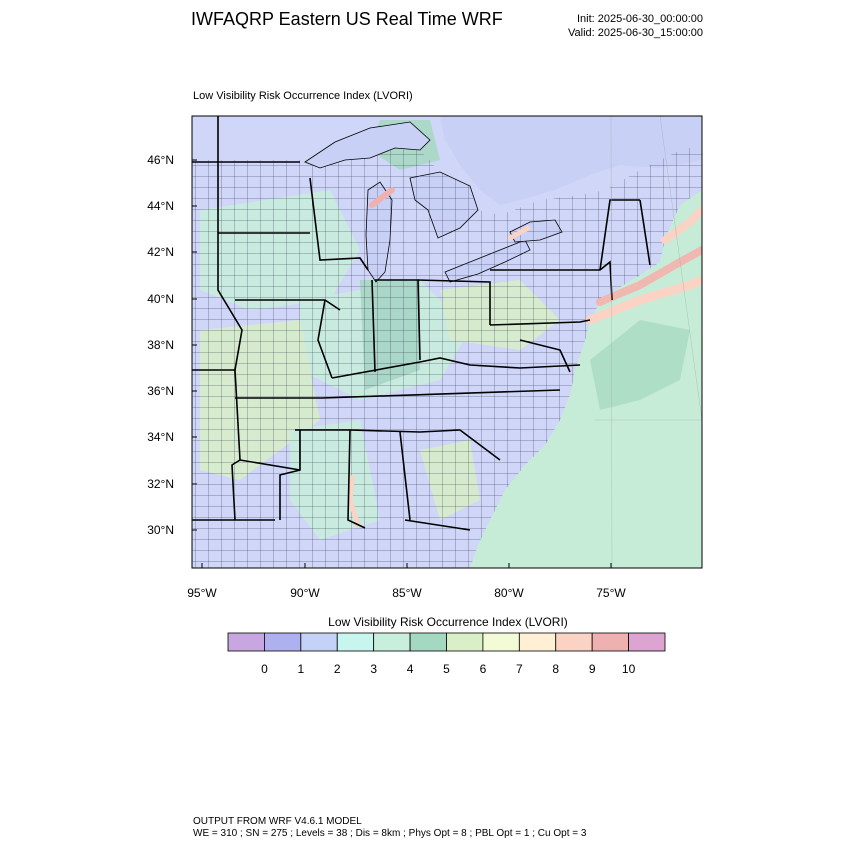  I want to click on lat-label-40: 40°N, so click(160, 299).